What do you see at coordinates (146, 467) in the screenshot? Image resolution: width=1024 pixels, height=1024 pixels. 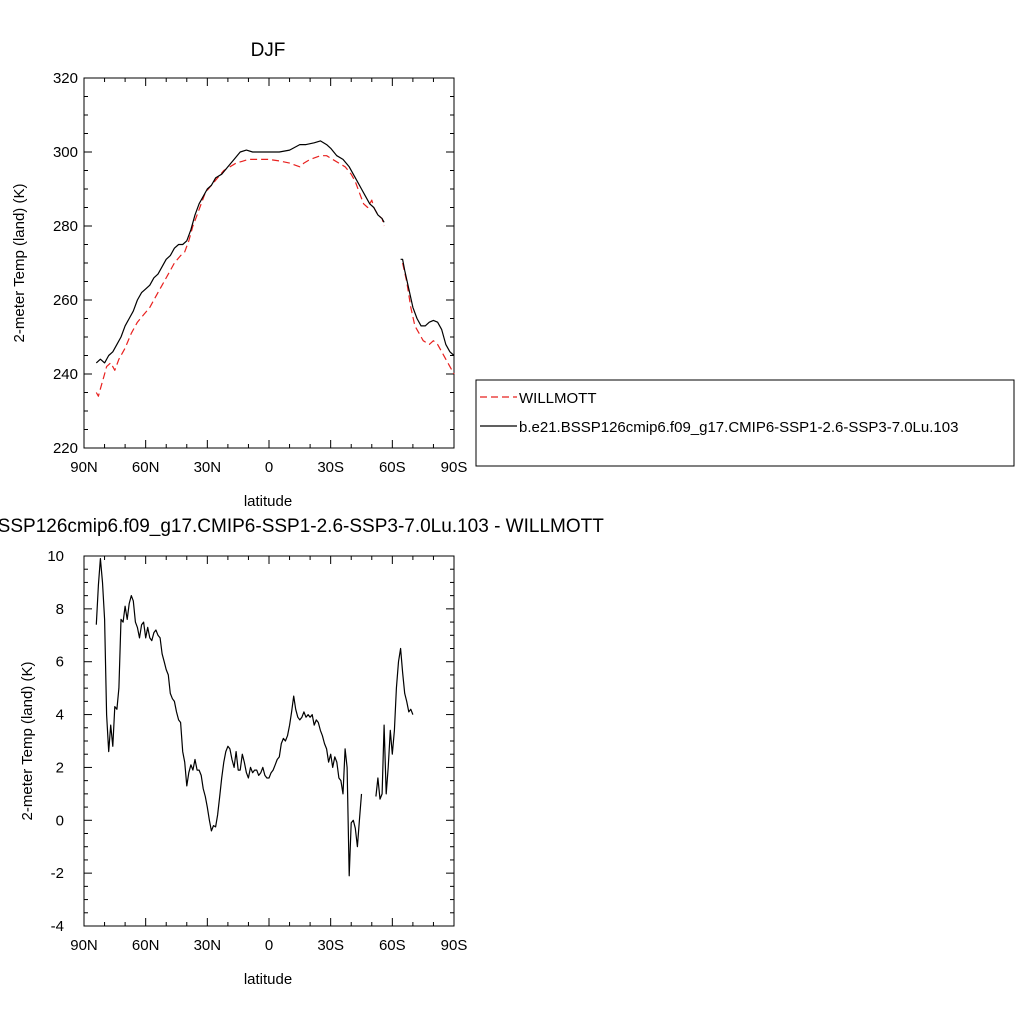 I see `top-x-tick-label: 60N` at bounding box center [146, 467].